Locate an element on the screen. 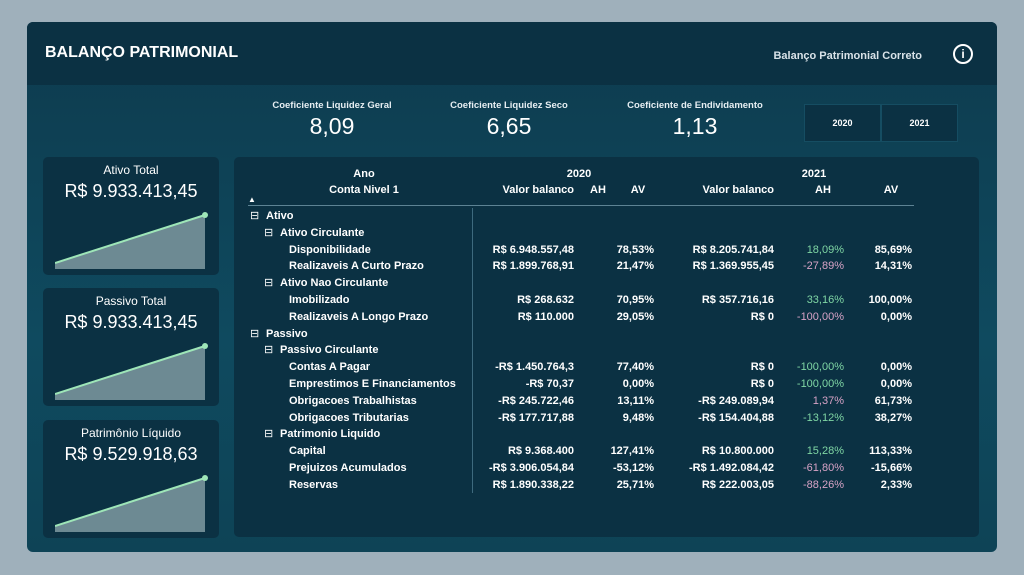  ah-2021: -61,80% is located at coordinates (823, 468).